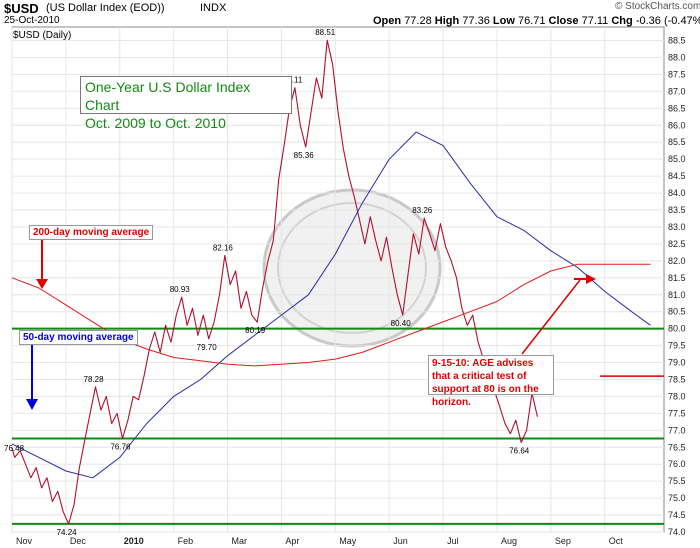 The height and width of the screenshot is (548, 700). Describe the element at coordinates (677, 125) in the screenshot. I see `y-tick-label: 86.0` at that location.